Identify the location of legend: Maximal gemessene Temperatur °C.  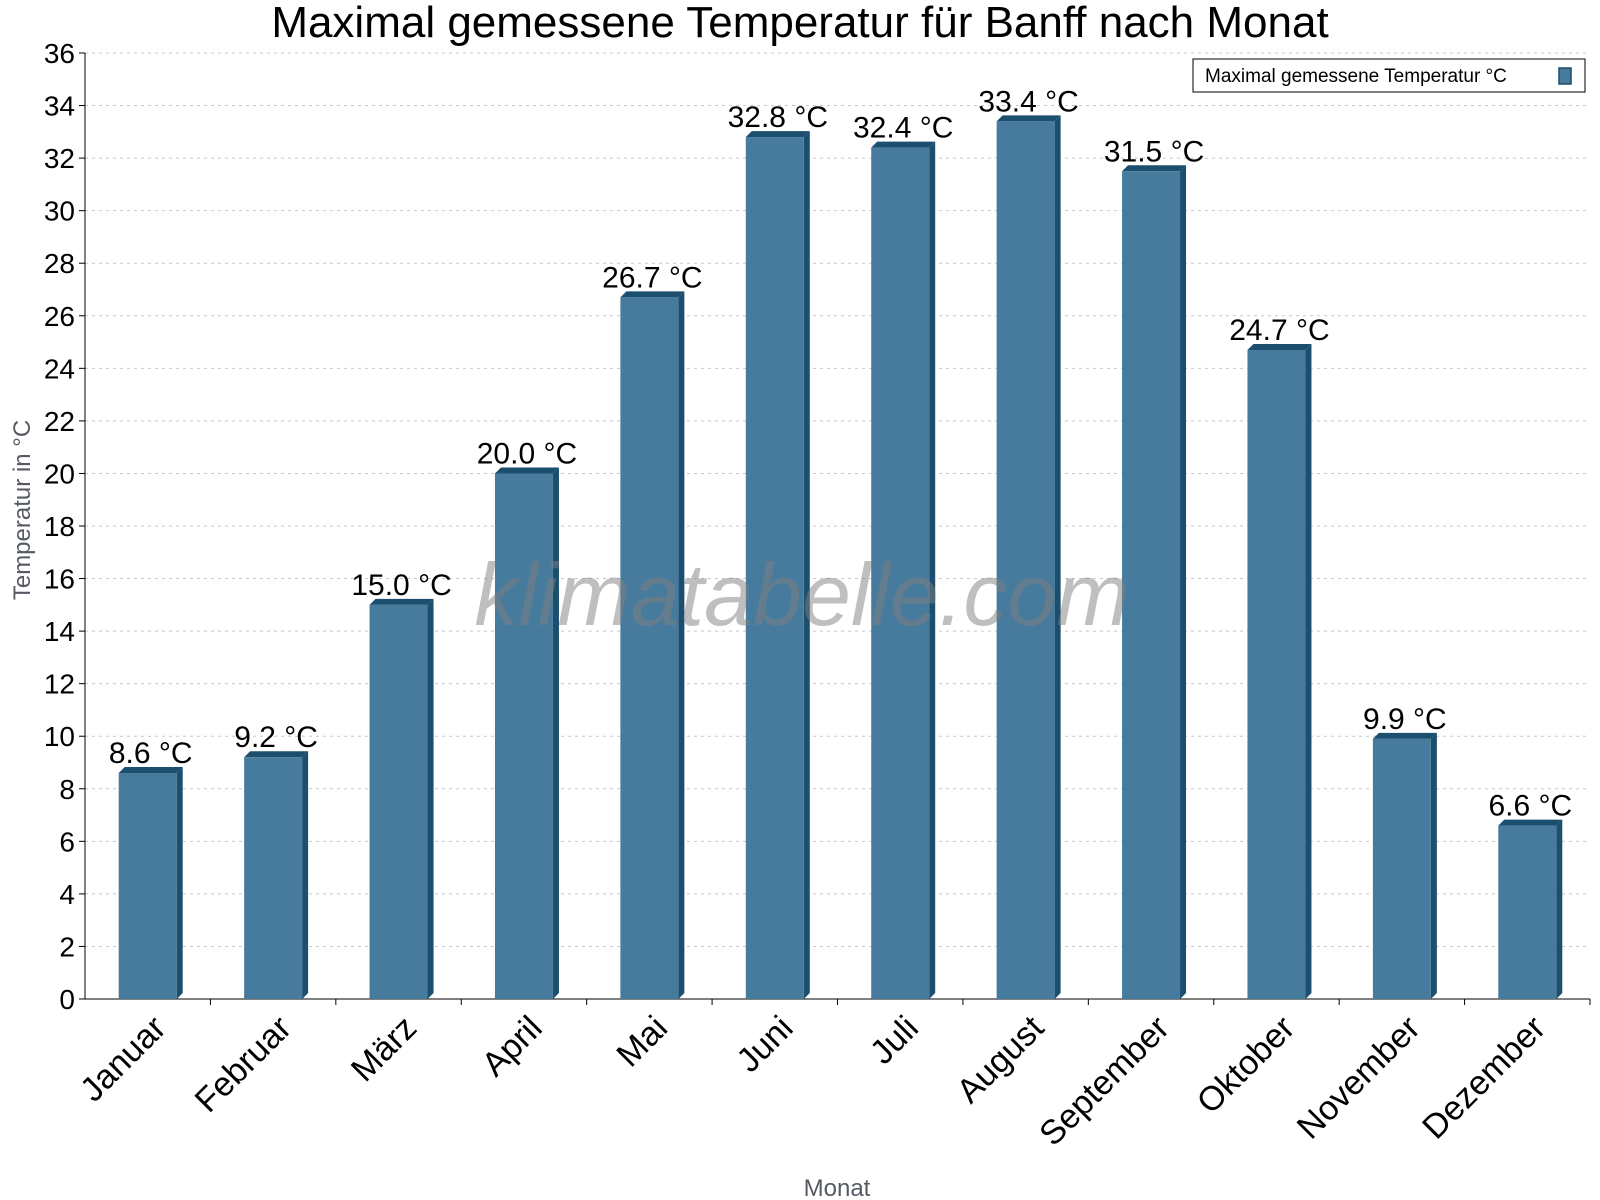
(1389, 75).